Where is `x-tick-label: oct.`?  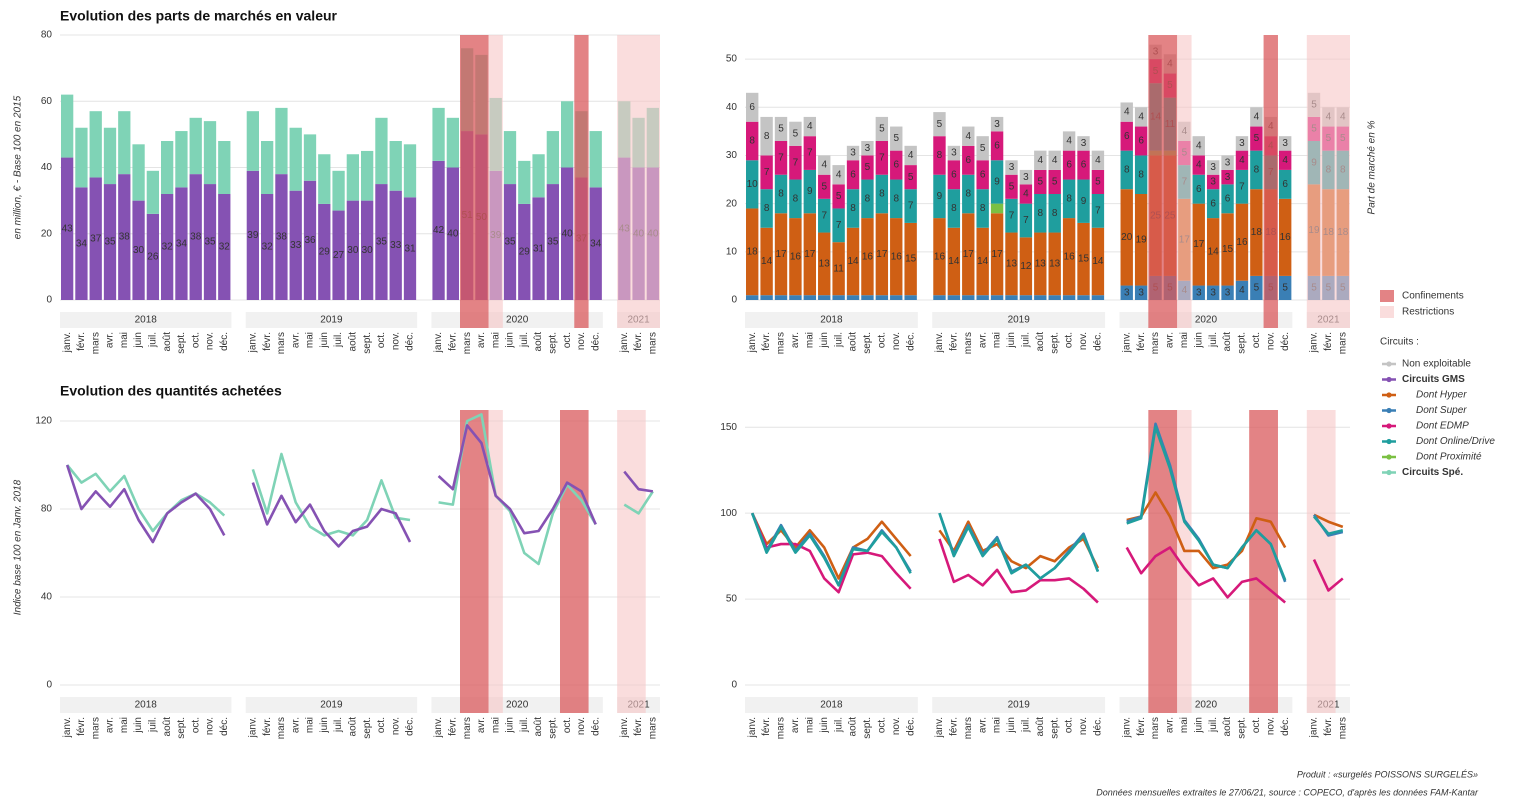
x-tick-label: oct. is located at coordinates (567, 725).